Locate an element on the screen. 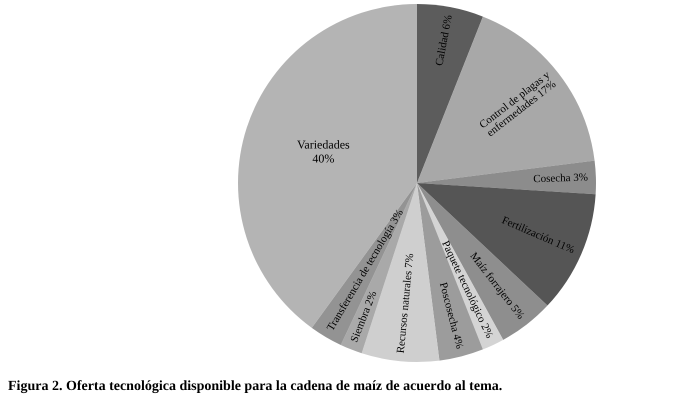 The image size is (691, 406). slice-label: Cosecha 3% is located at coordinates (560, 179).